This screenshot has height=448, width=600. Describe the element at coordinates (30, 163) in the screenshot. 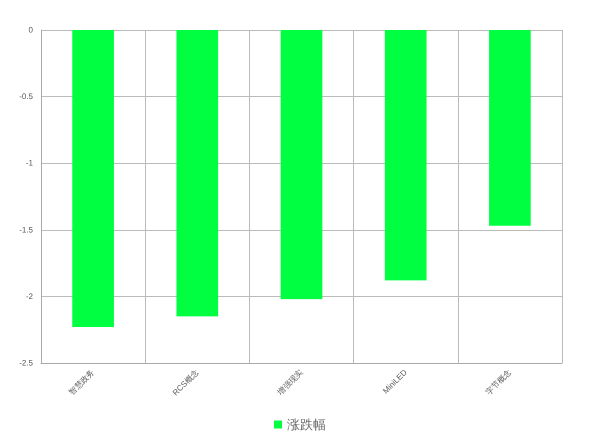

I see `y-tick-label: -1` at that location.